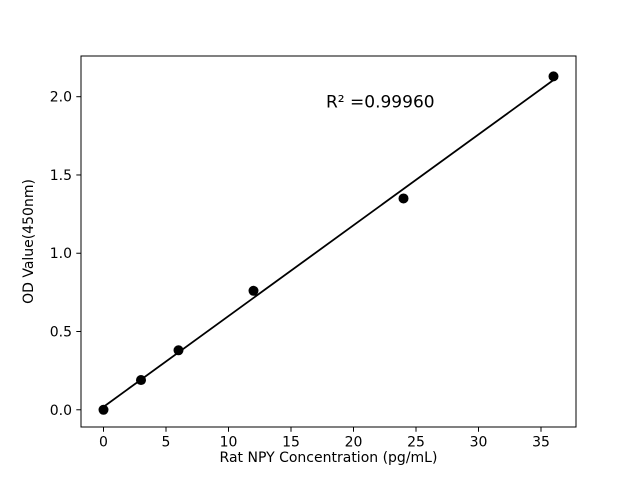 The height and width of the screenshot is (480, 640). I want to click on x-tick-label: 30, so click(479, 443).